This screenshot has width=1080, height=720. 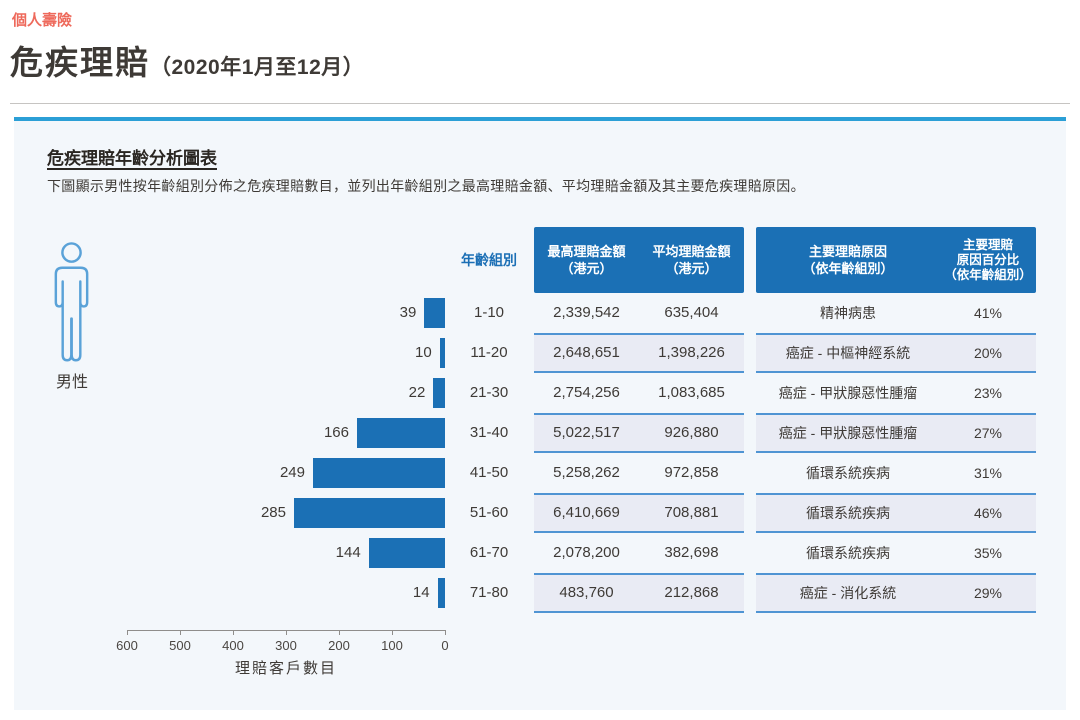 What do you see at coordinates (423, 352) in the screenshot?
I see `bar-value-label: 10` at bounding box center [423, 352].